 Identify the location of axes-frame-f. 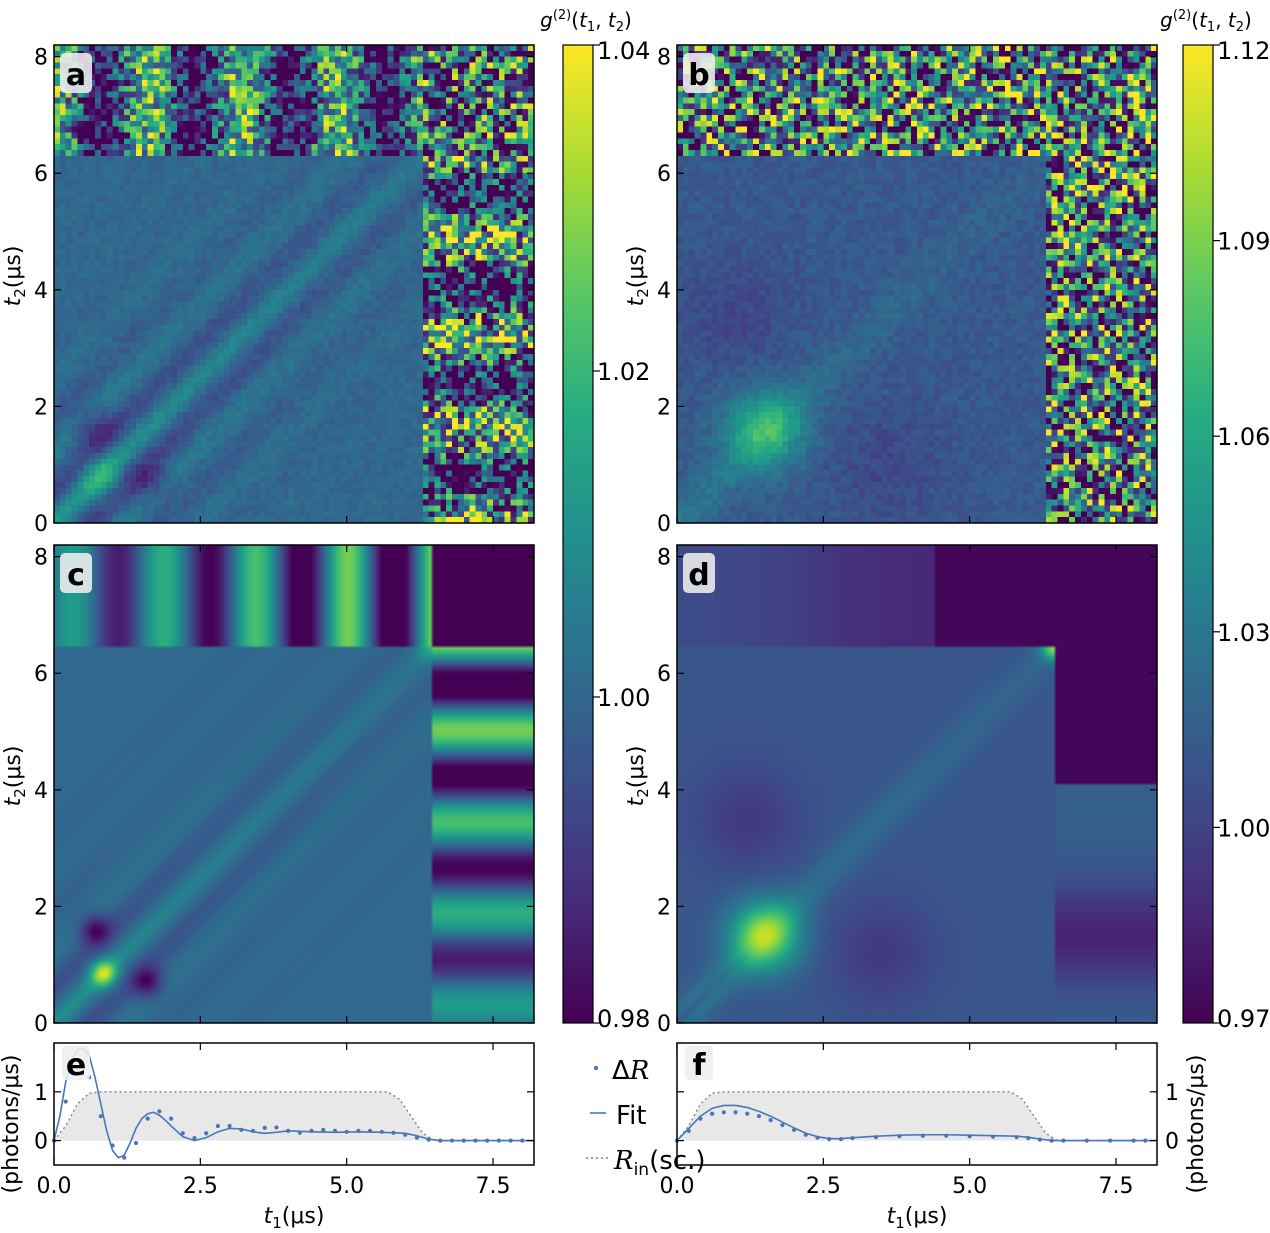
(917, 1104).